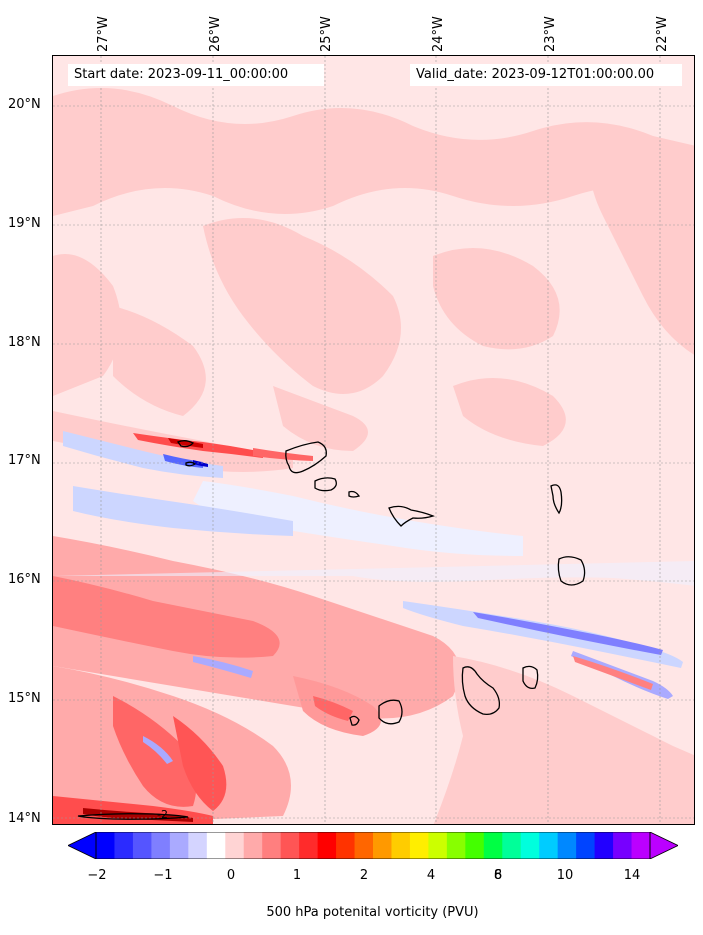 The width and height of the screenshot is (703, 935). I want to click on colorbar-tick: −2, so click(97, 875).